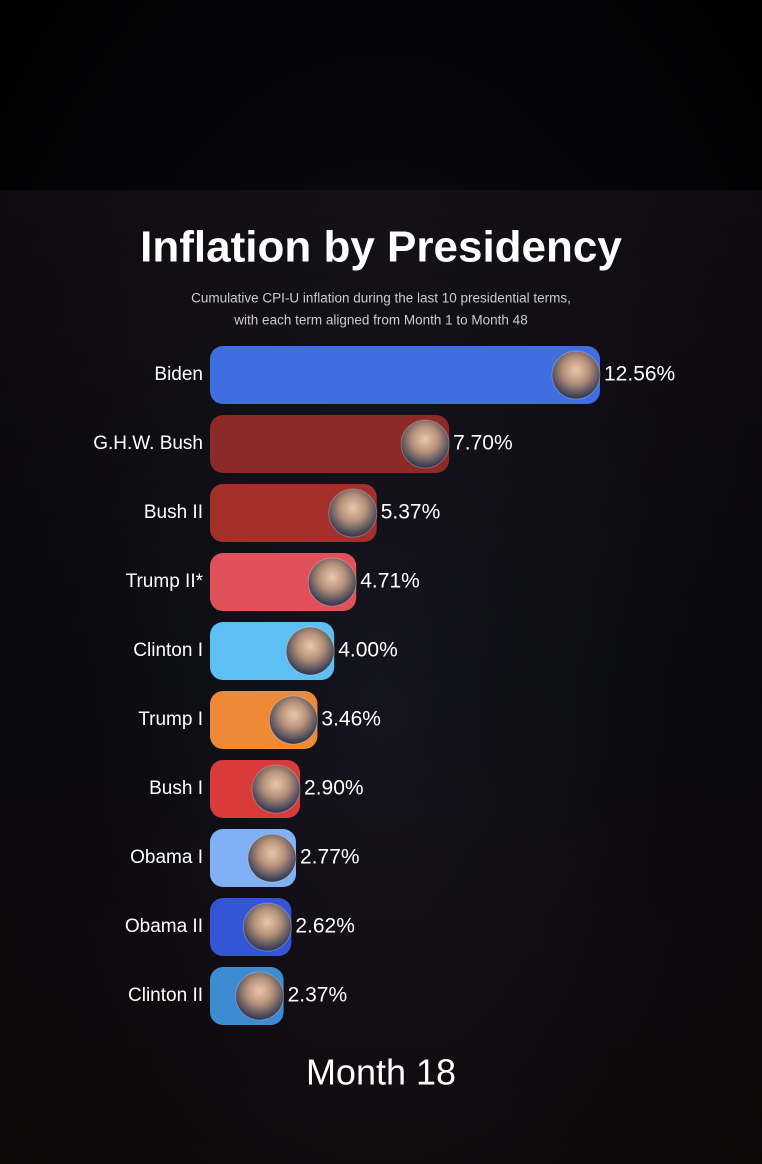  What do you see at coordinates (368, 650) in the screenshot?
I see `value-label: 4.00%` at bounding box center [368, 650].